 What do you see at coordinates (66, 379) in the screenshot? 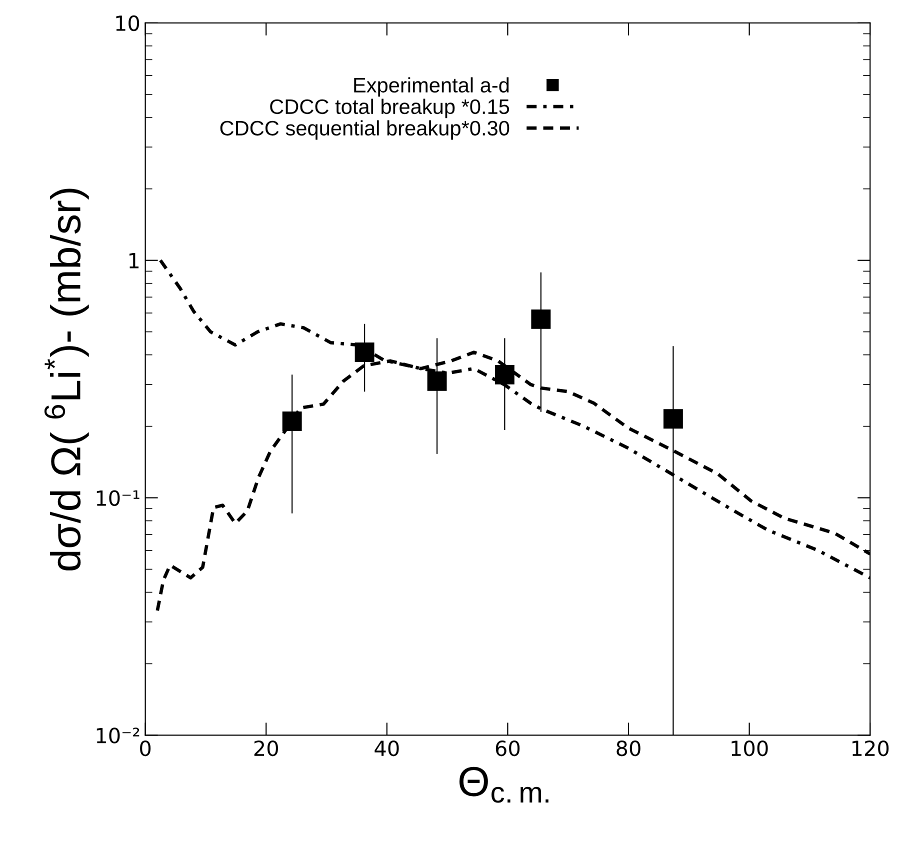
I see `y-axis-title: dσ/d Ω( $^{6}$Li$^{*}$)- (mb/sr)` at bounding box center [66, 379].